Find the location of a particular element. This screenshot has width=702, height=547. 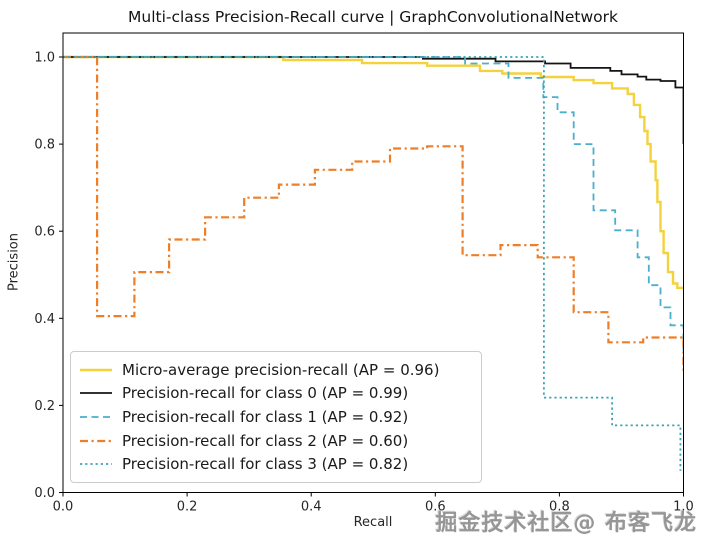

x-tick-label: 1.0 is located at coordinates (683, 507).